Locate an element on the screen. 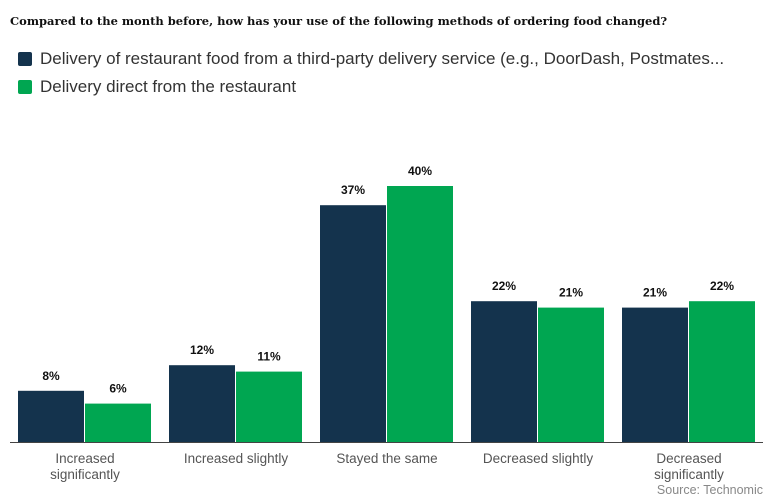 This screenshot has width=773, height=500. bar-s1-c0 is located at coordinates (118, 422).